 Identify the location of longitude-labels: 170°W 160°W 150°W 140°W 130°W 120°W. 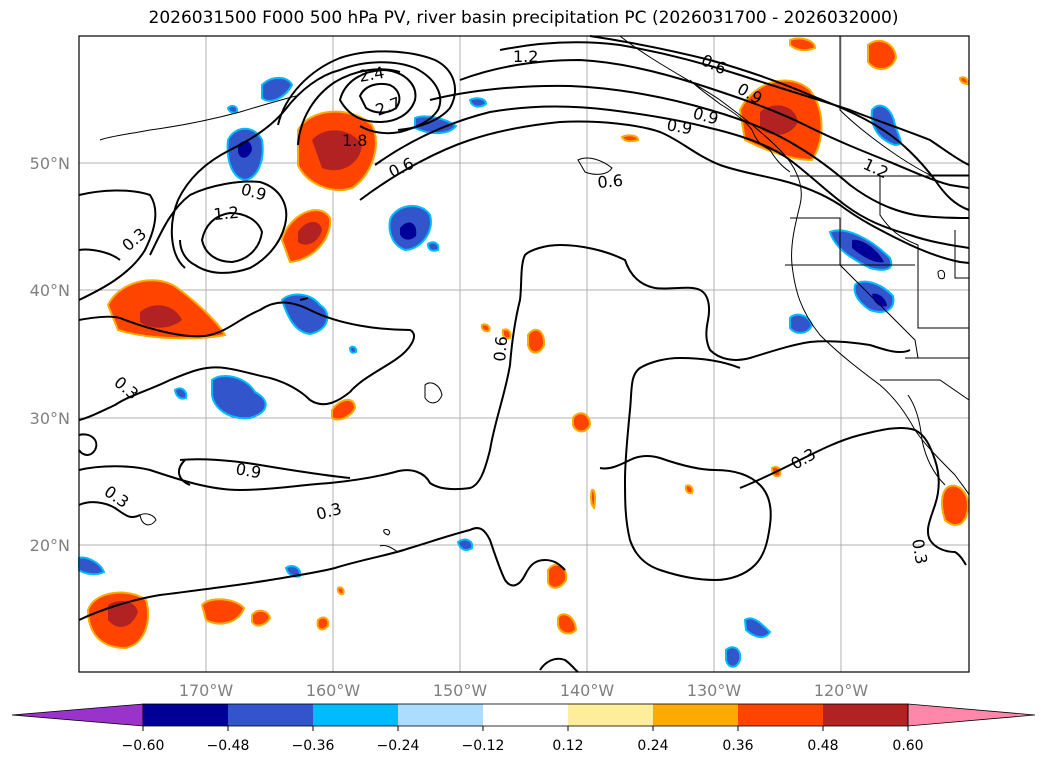
(524, 690).